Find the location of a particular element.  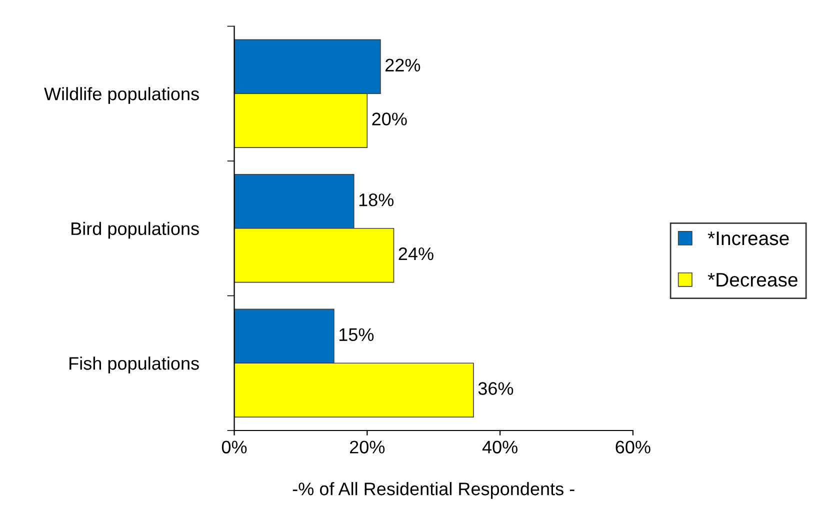

y-tick-label: Bird populations is located at coordinates (135, 230).